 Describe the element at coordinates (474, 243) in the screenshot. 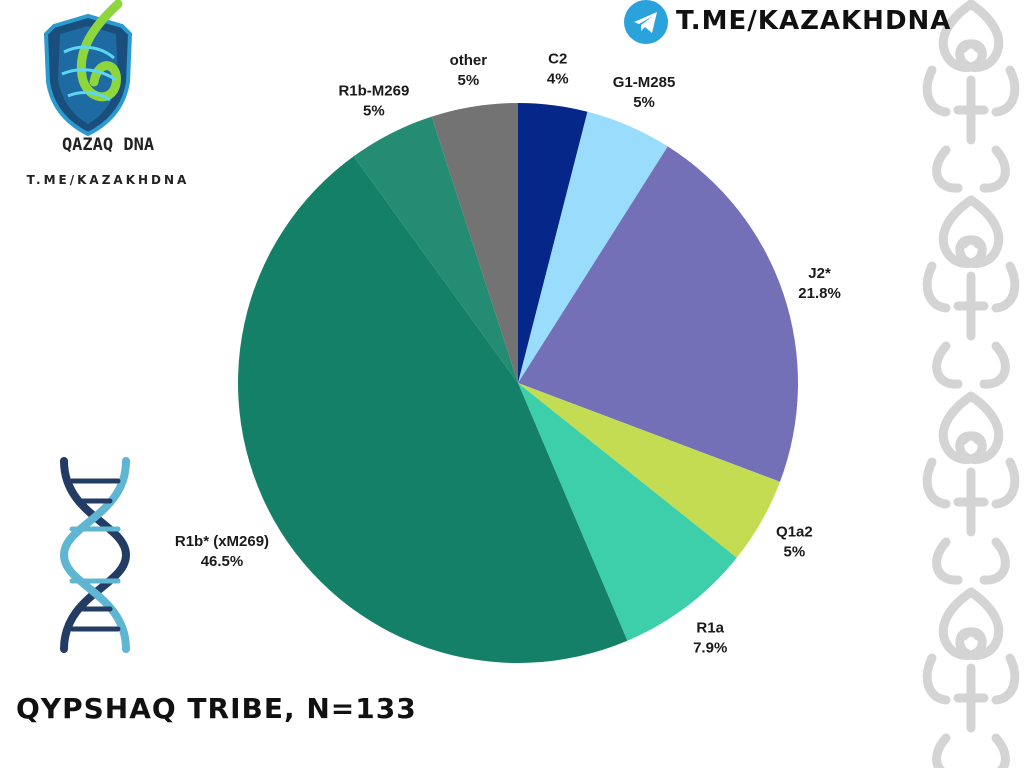

I see `pie-slice-other` at that location.